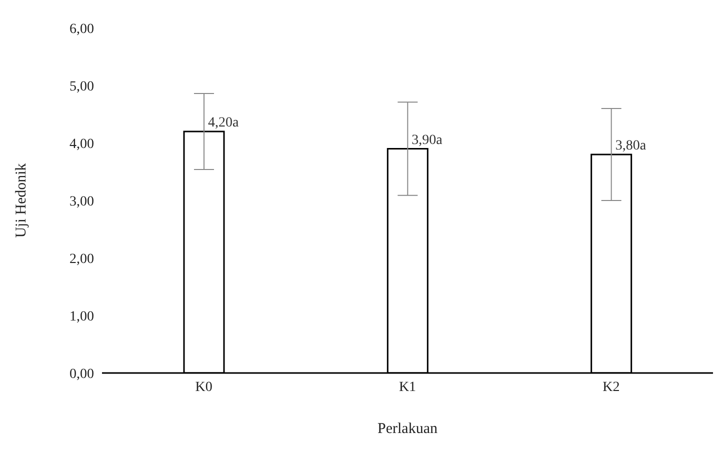  What do you see at coordinates (82, 144) in the screenshot?
I see `y-tick-label: 4,00` at bounding box center [82, 144].